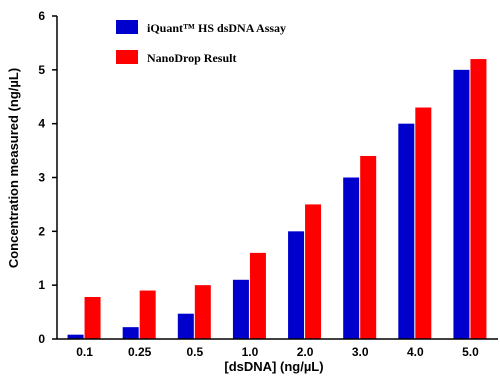 The image size is (500, 378). I want to click on x-axis-title: [dsDNA] (ng/µL), so click(273, 366).